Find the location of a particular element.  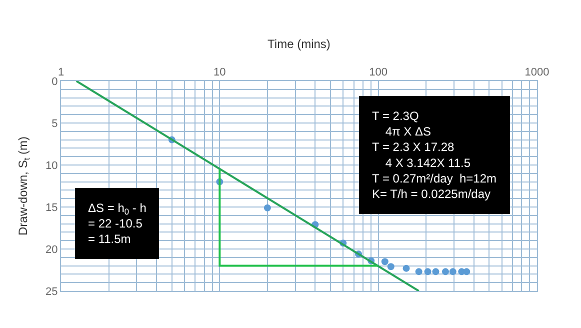

x-tick-label: 1000 is located at coordinates (537, 72).